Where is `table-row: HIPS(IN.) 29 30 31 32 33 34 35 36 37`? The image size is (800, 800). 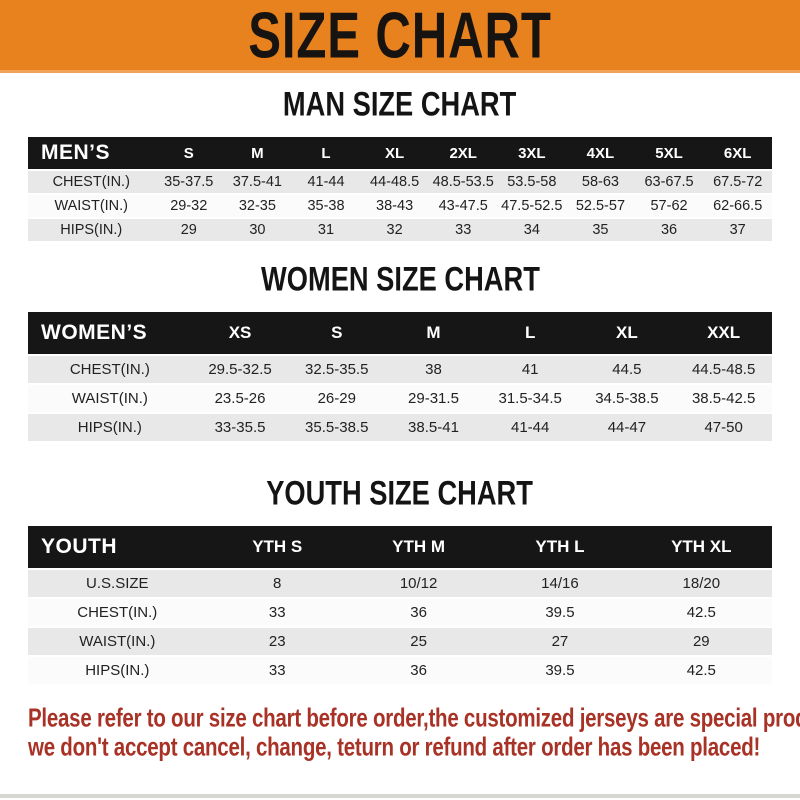
table-row: HIPS(IN.) 29 30 31 32 33 34 35 36 37 is located at coordinates (400, 230).